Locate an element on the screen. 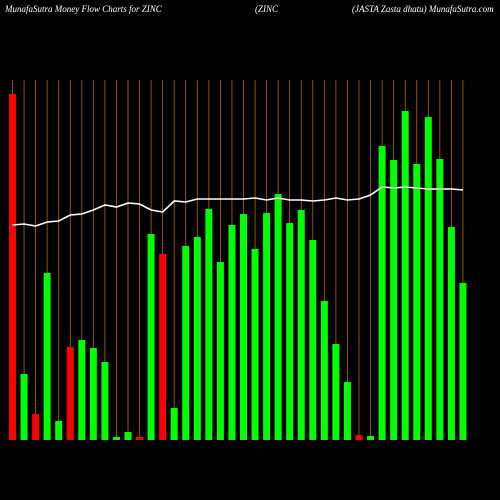 This screenshot has height=500, width=500. annotation: (JASTA Zasta dhatu) MunafaSutra.com is located at coordinates (423, 9).